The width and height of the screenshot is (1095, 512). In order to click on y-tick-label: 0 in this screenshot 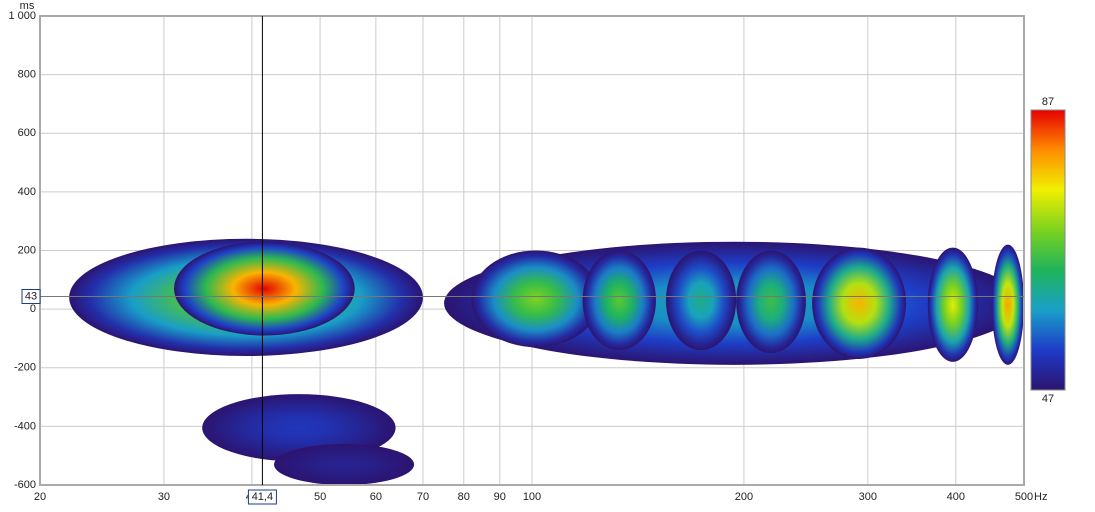, I will do `click(33, 309)`.